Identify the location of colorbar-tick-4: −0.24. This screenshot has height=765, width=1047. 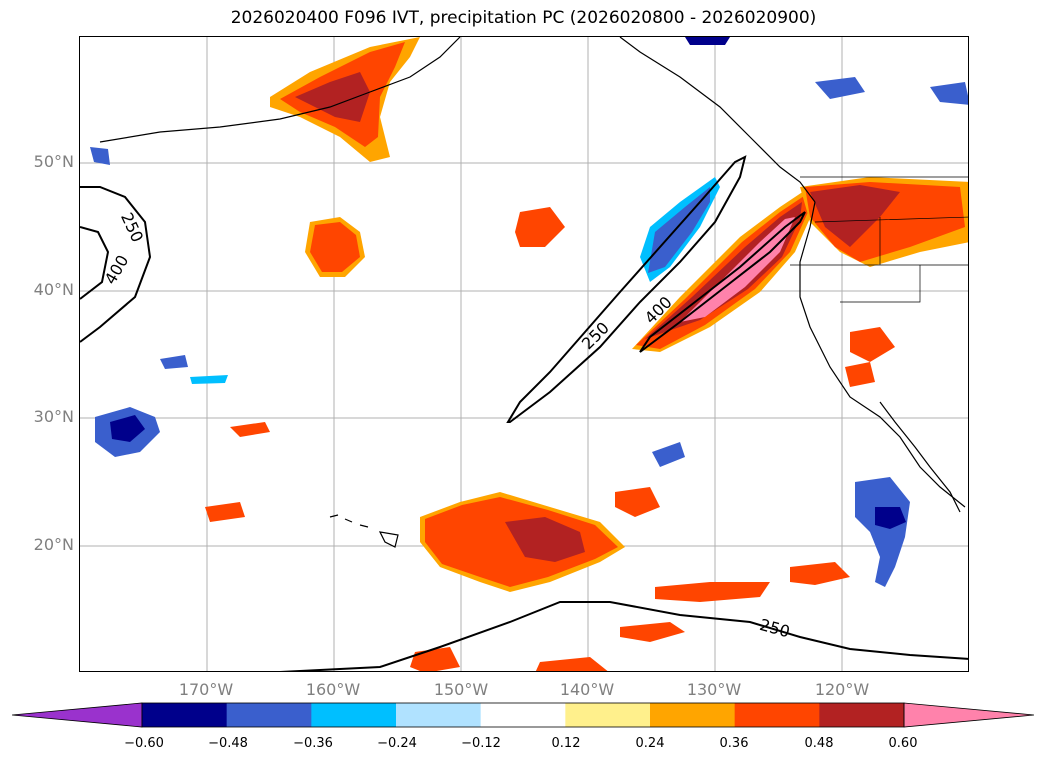
(397, 743).